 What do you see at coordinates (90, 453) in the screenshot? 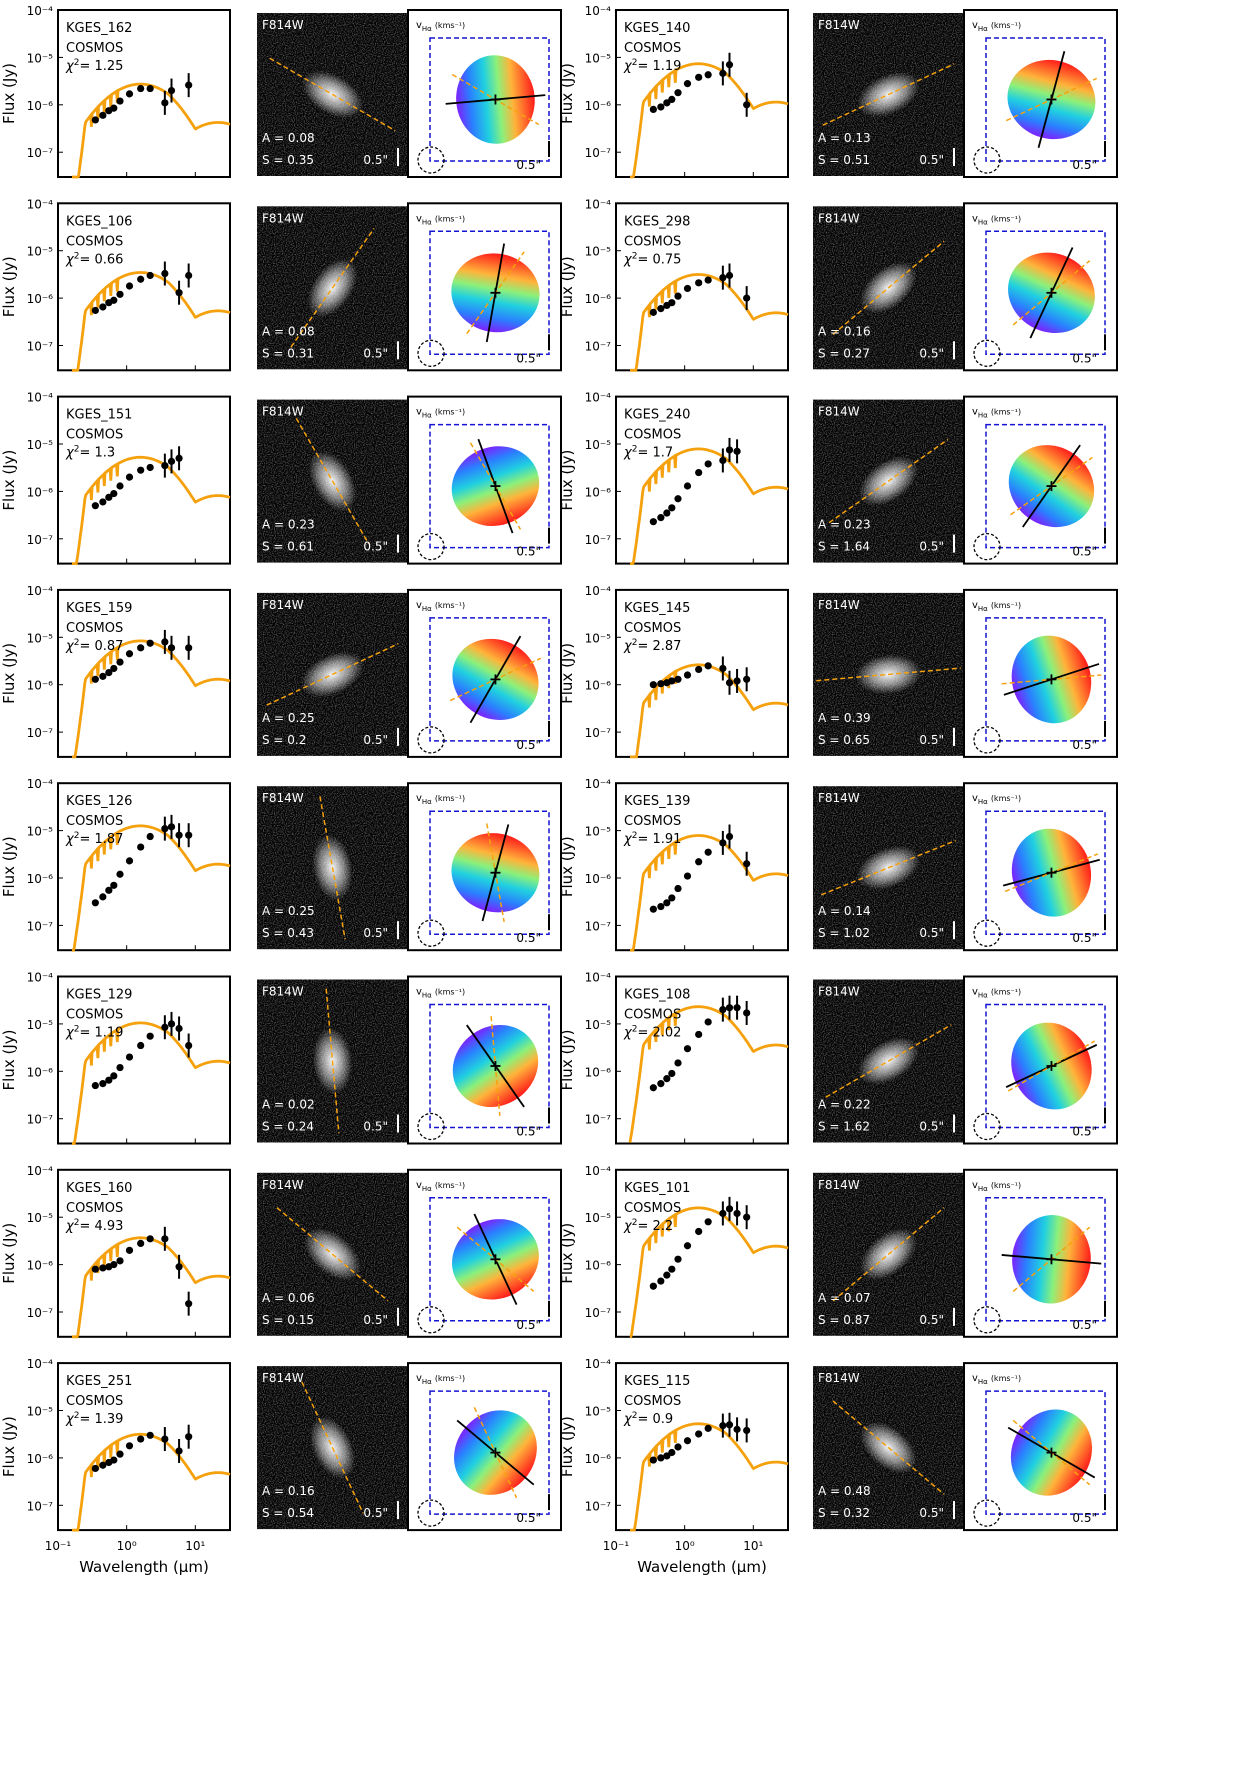
I see `chi2-label: χ2= 1.3` at bounding box center [90, 453].